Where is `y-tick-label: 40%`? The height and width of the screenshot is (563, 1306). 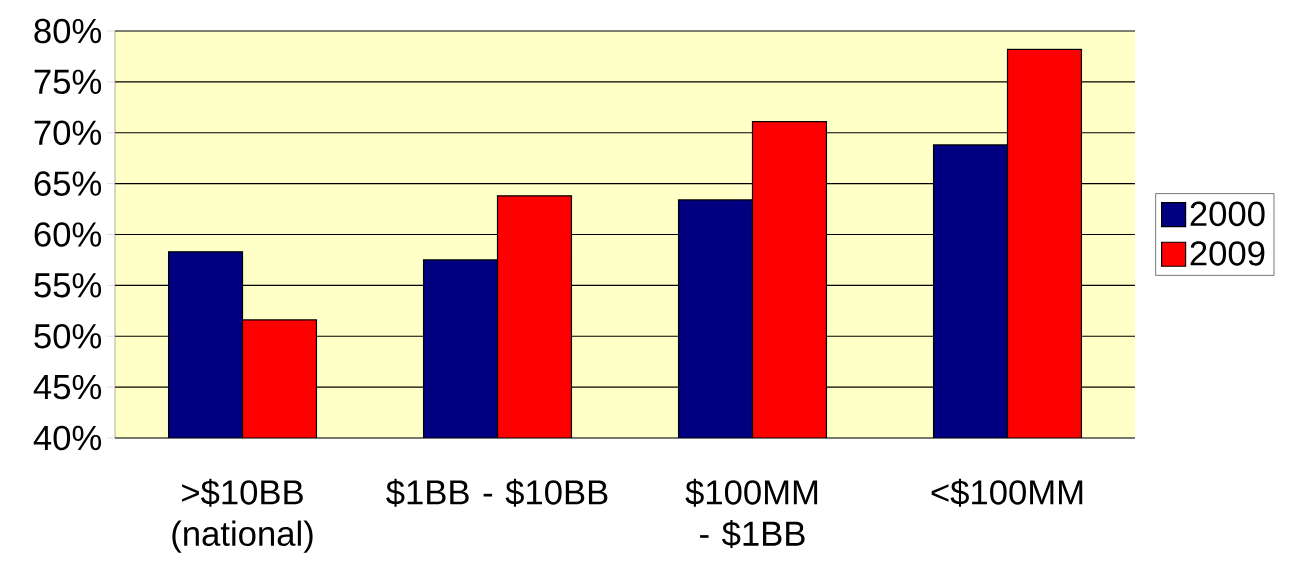
y-tick-label: 40% is located at coordinates (67, 438).